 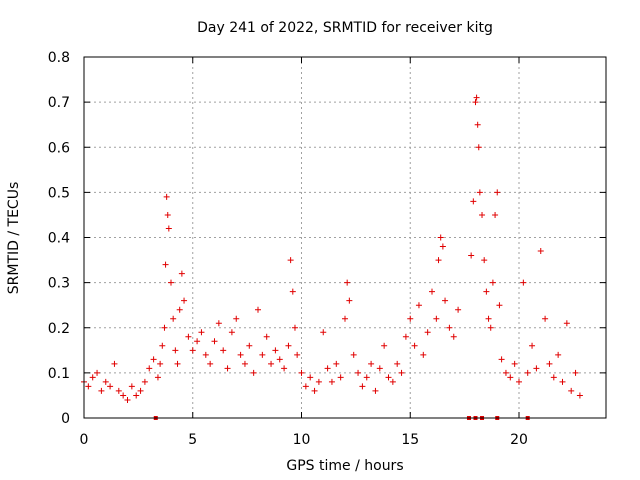 I want to click on x-tick-label: 5, so click(x=192, y=440).